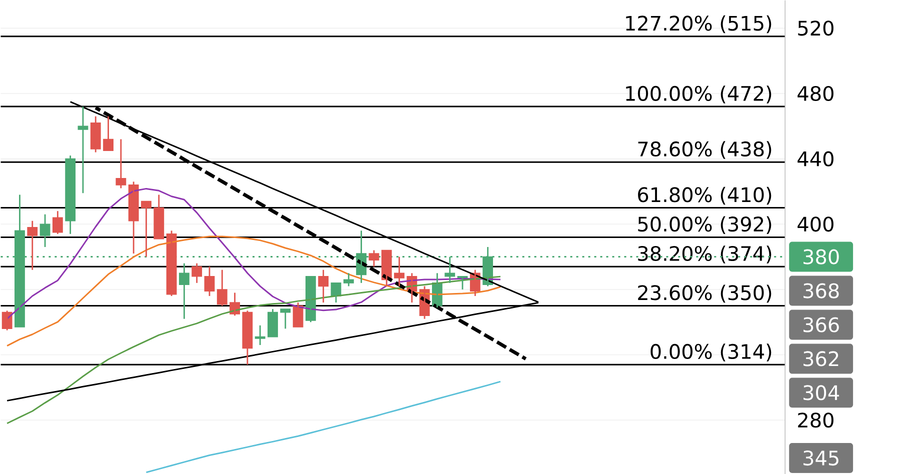 The height and width of the screenshot is (474, 902). Describe the element at coordinates (705, 225) in the screenshot. I see `ref-line-label: 50.00% (392)` at that location.